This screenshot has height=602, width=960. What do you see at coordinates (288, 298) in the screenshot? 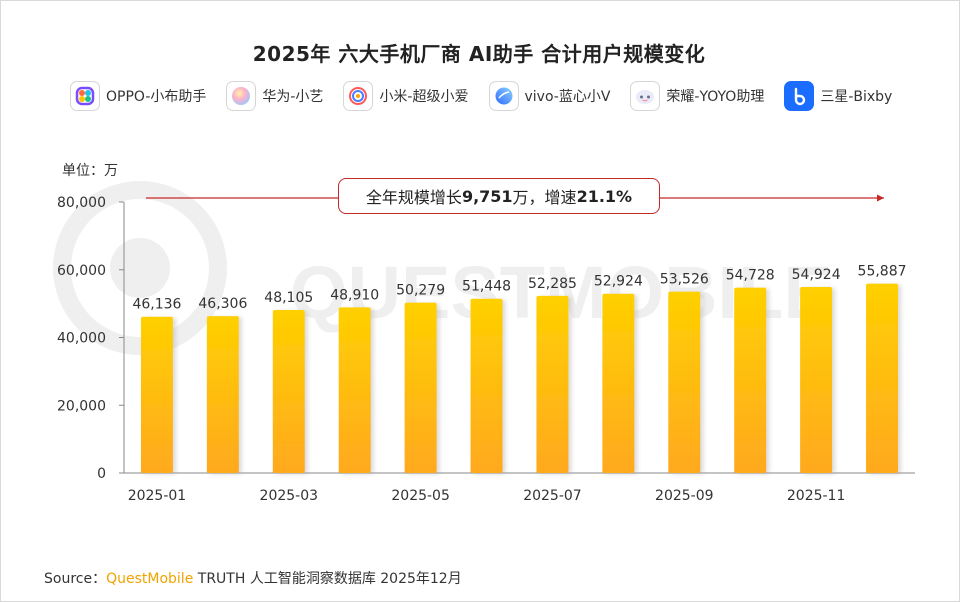
I see `data-label: 48,105` at bounding box center [288, 298].